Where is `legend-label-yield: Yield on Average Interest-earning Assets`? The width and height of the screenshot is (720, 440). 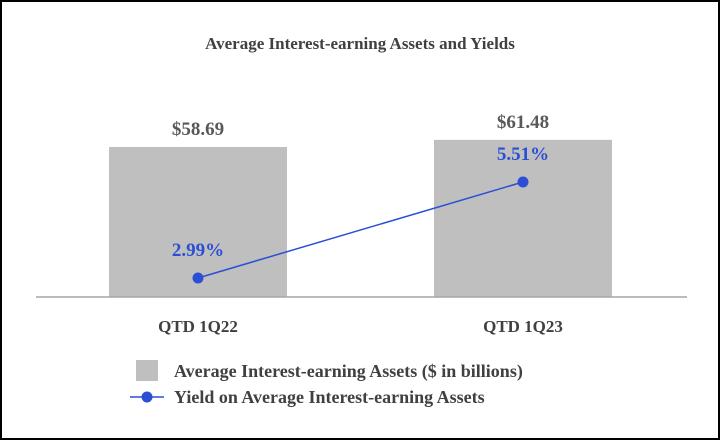 legend-label-yield: Yield on Average Interest-earning Assets is located at coordinates (329, 397).